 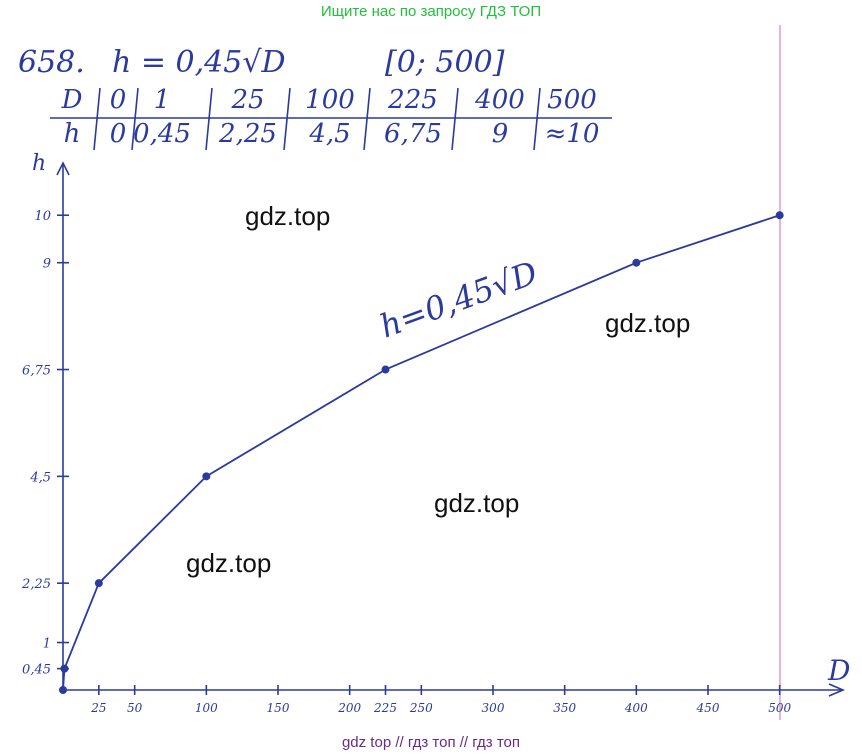 What do you see at coordinates (36, 584) in the screenshot?
I see `y-tick-label: 2,25` at bounding box center [36, 584].